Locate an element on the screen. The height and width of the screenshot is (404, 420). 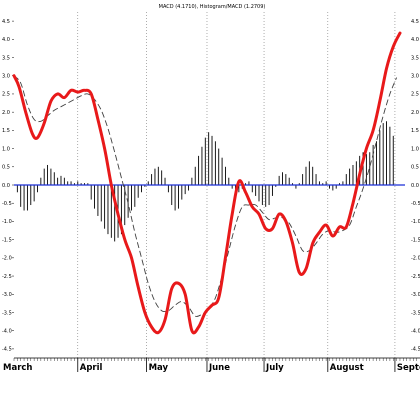
y-tick-label-left: -2.5 is located at coordinates (7, 277).